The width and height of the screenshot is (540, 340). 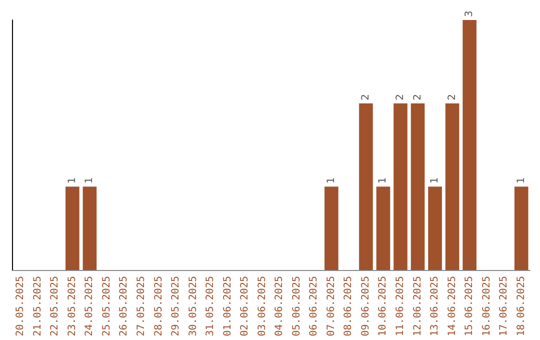 I want to click on x-tick-label: 26.05.2025, so click(x=124, y=306).